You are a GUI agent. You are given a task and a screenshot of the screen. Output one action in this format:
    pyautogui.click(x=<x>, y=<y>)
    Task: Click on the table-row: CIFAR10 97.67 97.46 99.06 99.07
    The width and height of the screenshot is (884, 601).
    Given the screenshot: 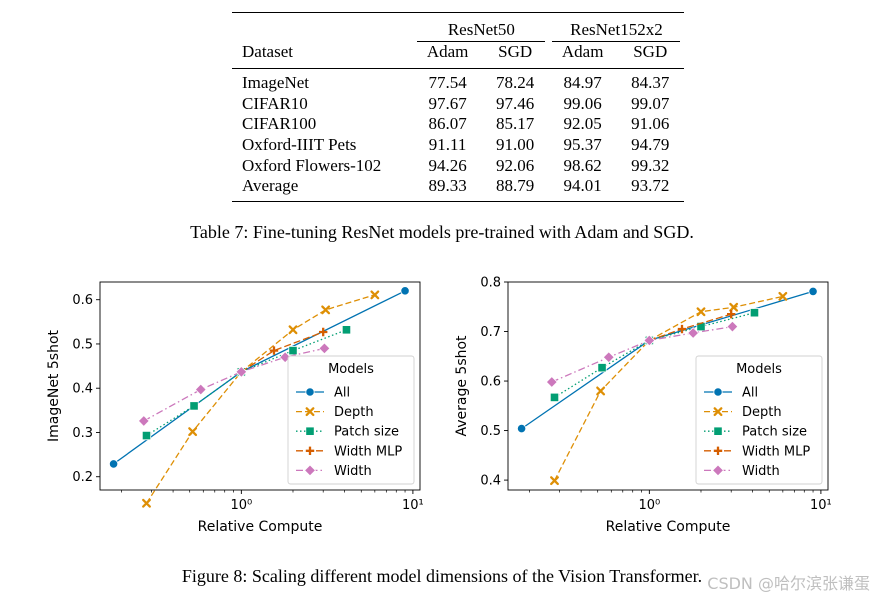 What is the action you would take?
    pyautogui.click(x=458, y=104)
    